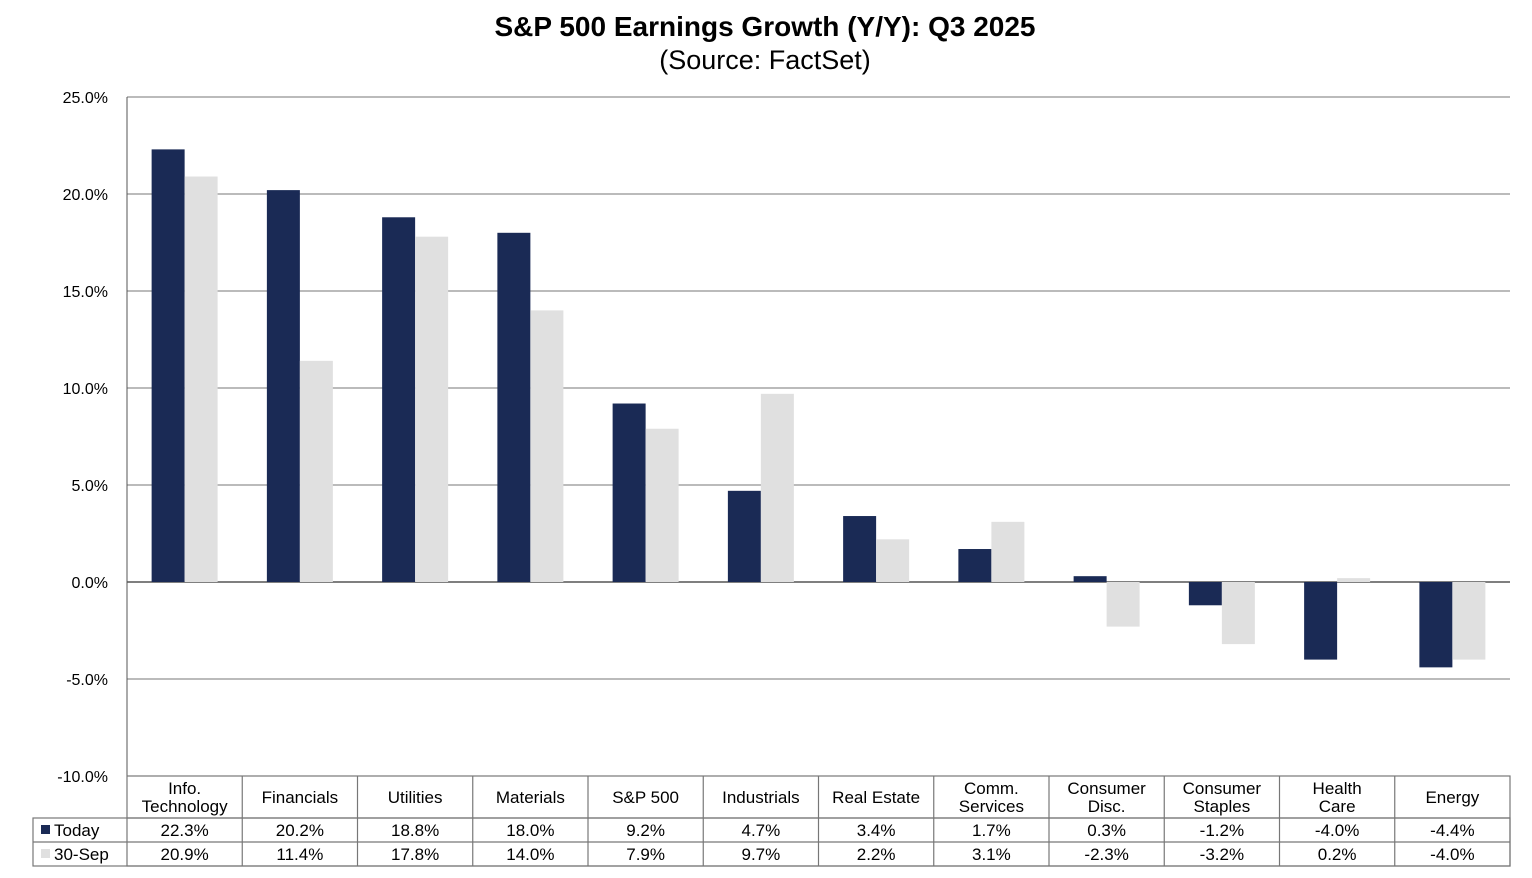 This screenshot has height=878, width=1532. Describe the element at coordinates (300, 797) in the screenshot. I see `category-label: Financials` at that location.